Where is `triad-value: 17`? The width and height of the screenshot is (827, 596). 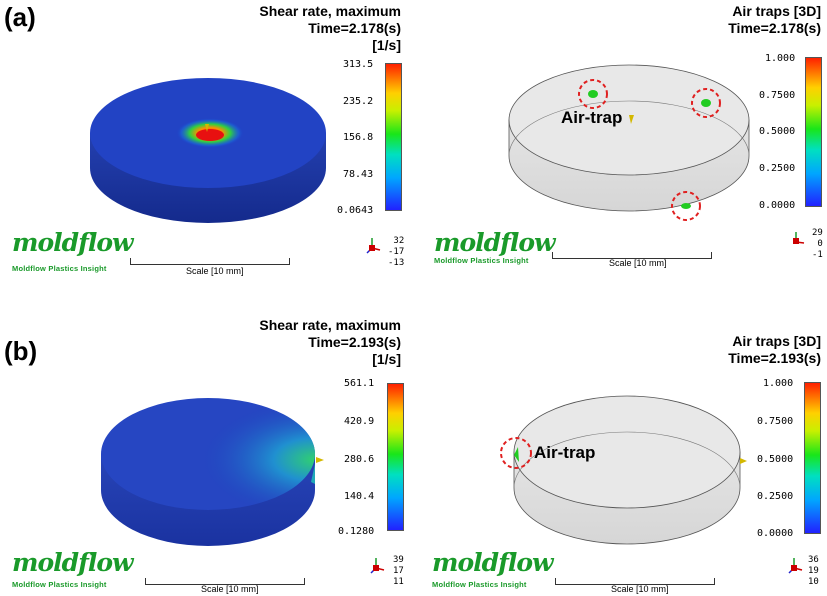 triad-value: 17 is located at coordinates (398, 571).